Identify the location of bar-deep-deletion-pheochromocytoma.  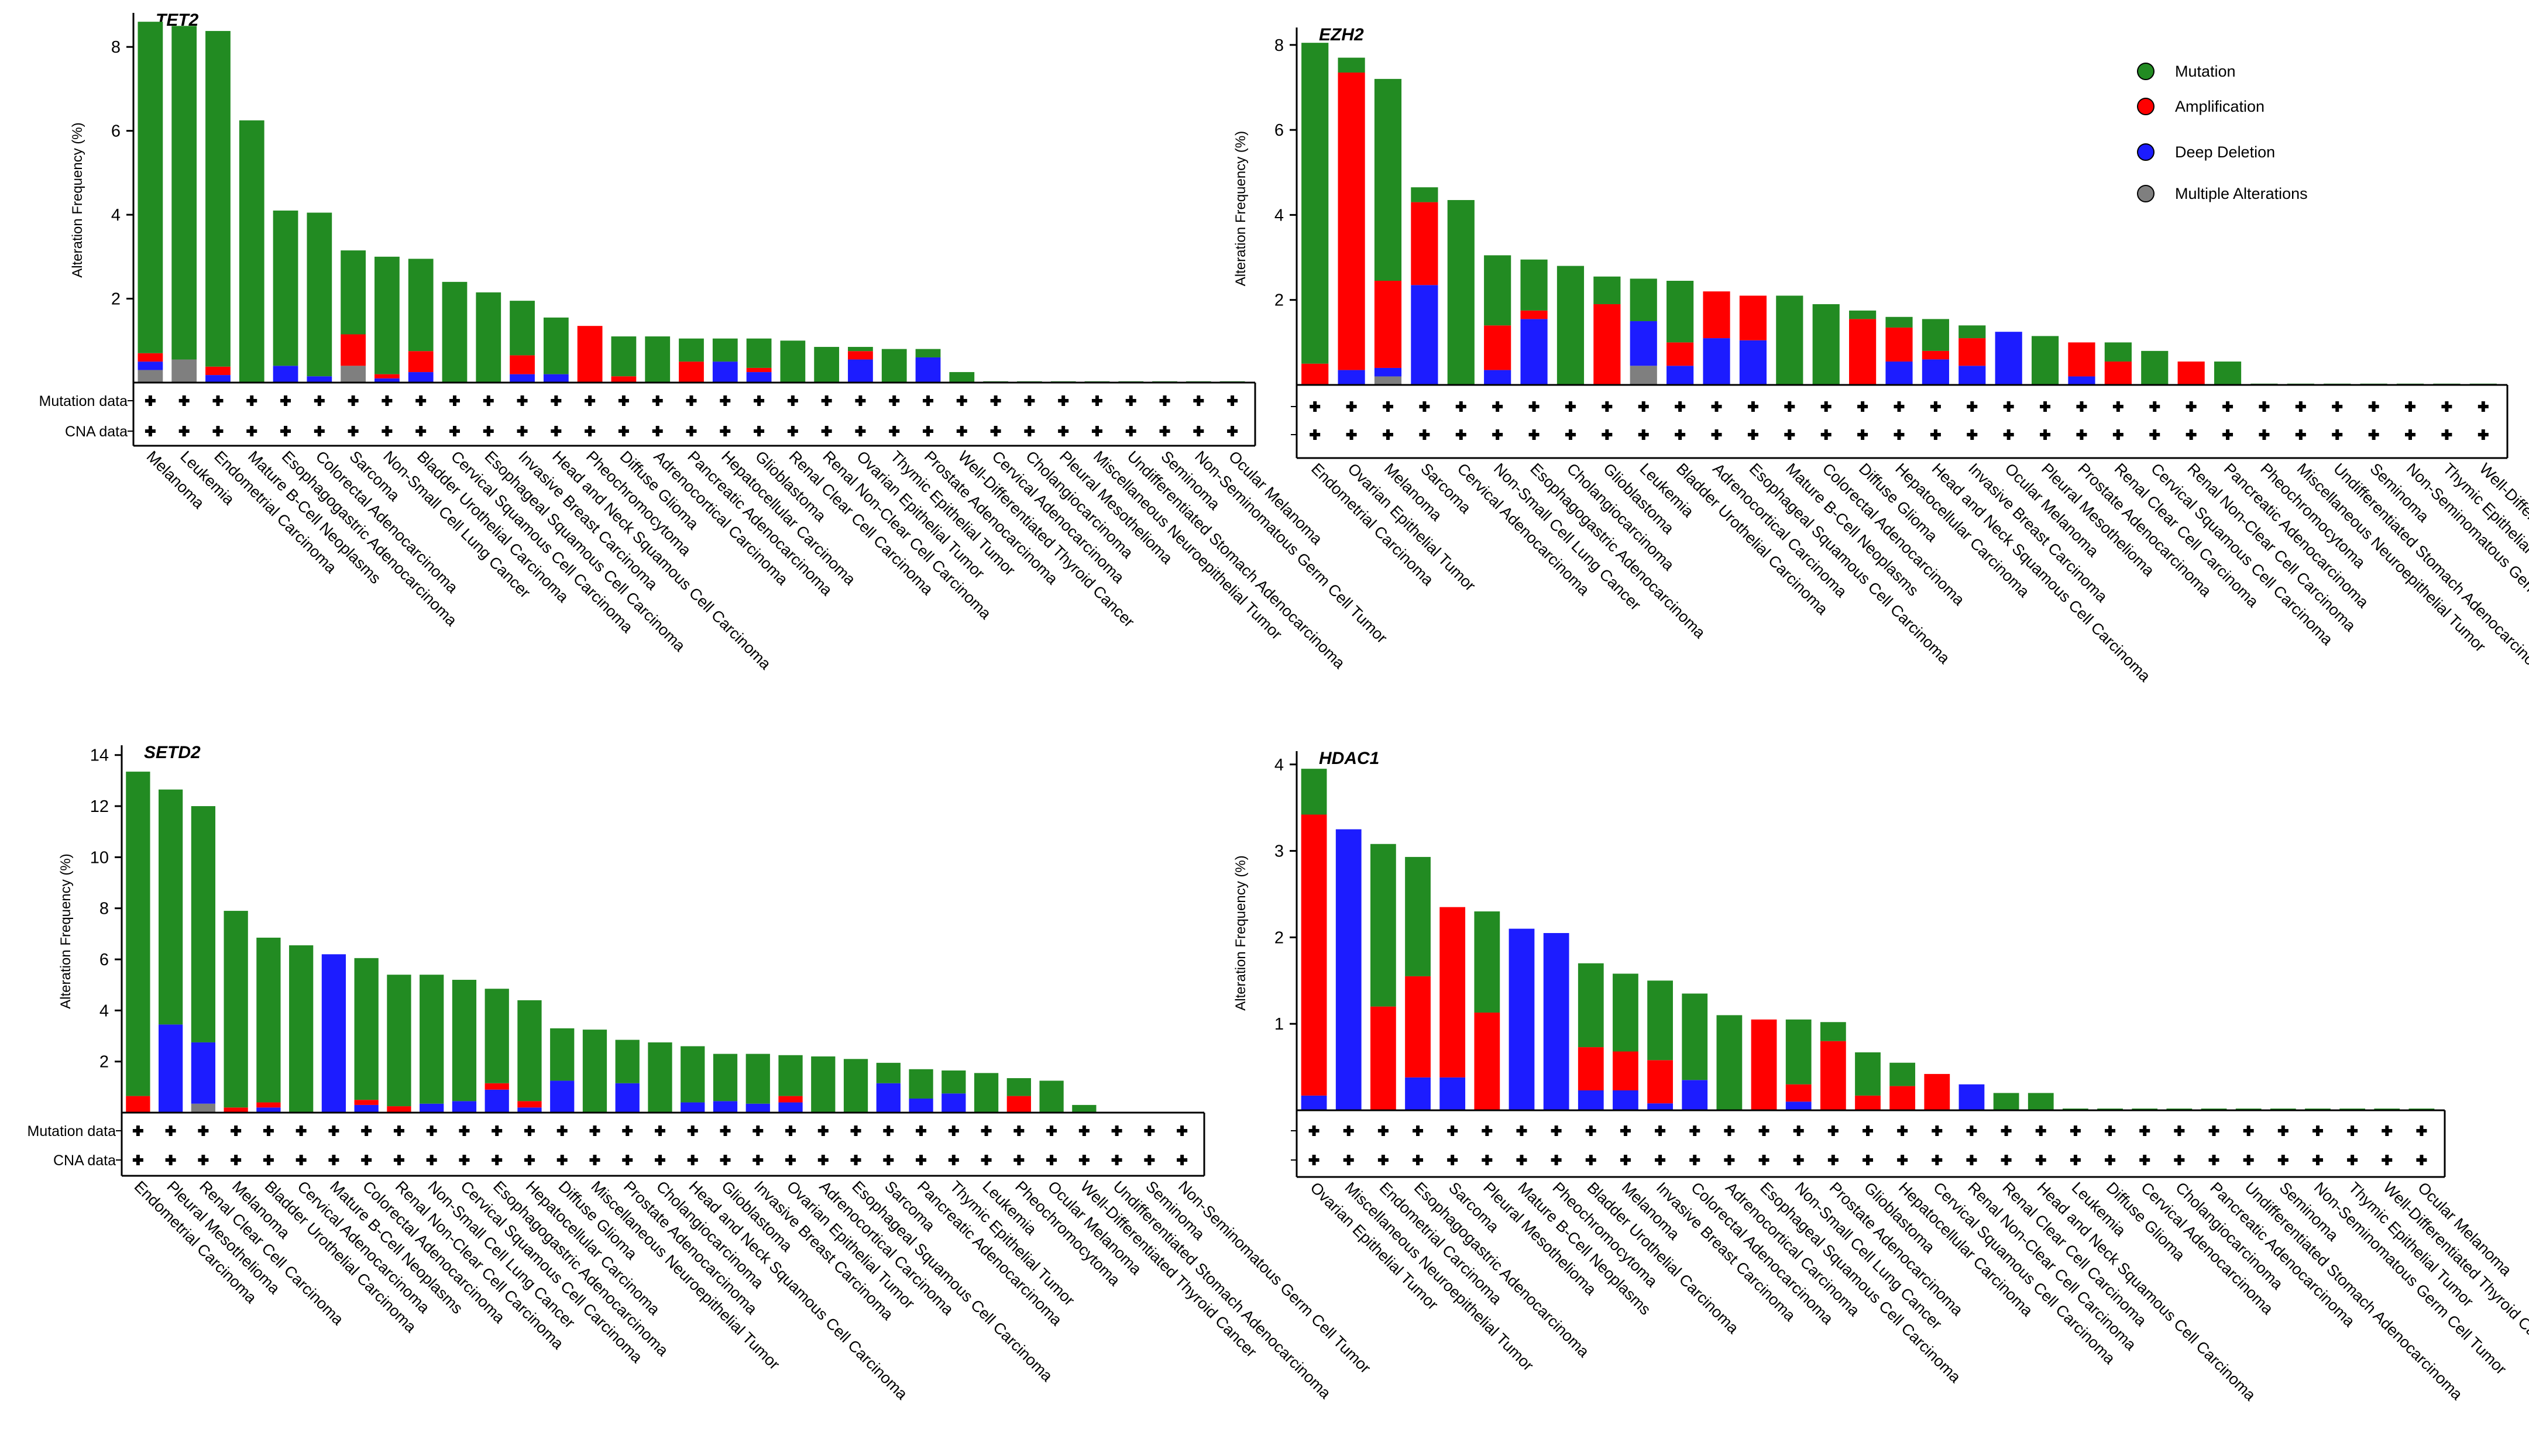
(1556, 1021).